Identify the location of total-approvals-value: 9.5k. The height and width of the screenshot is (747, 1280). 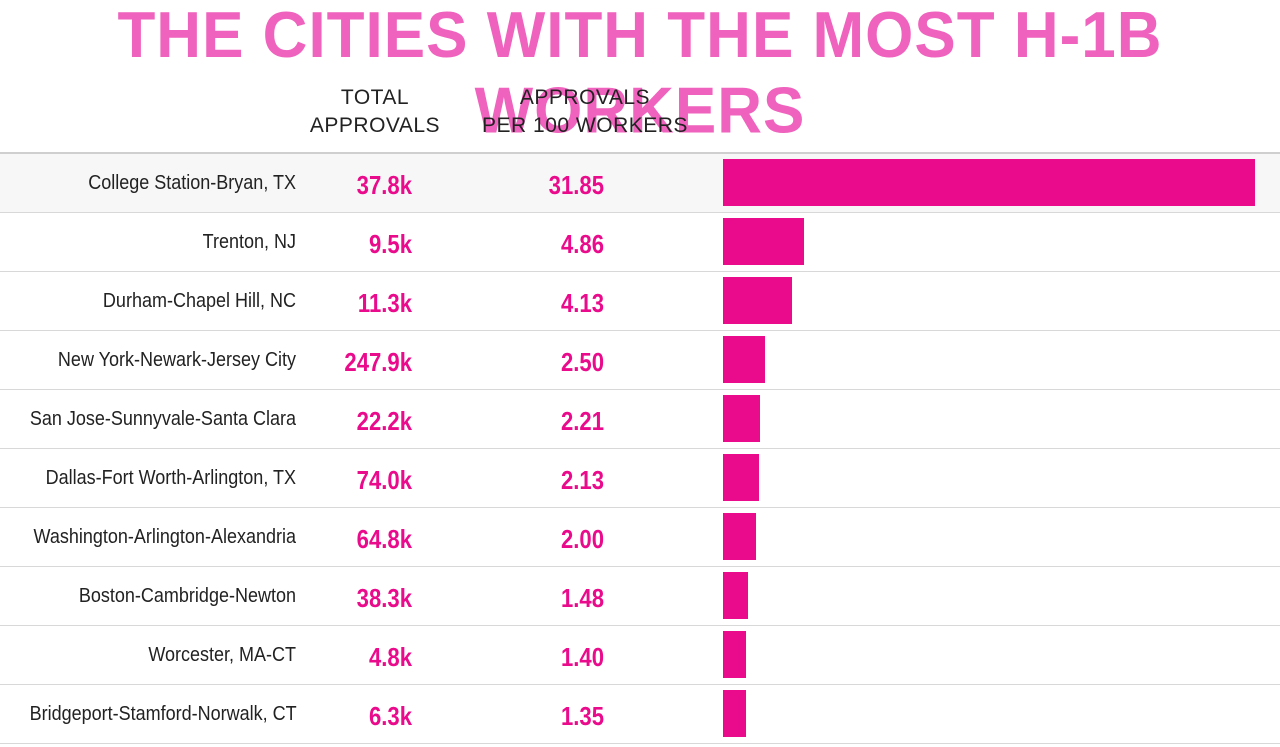
(390, 244).